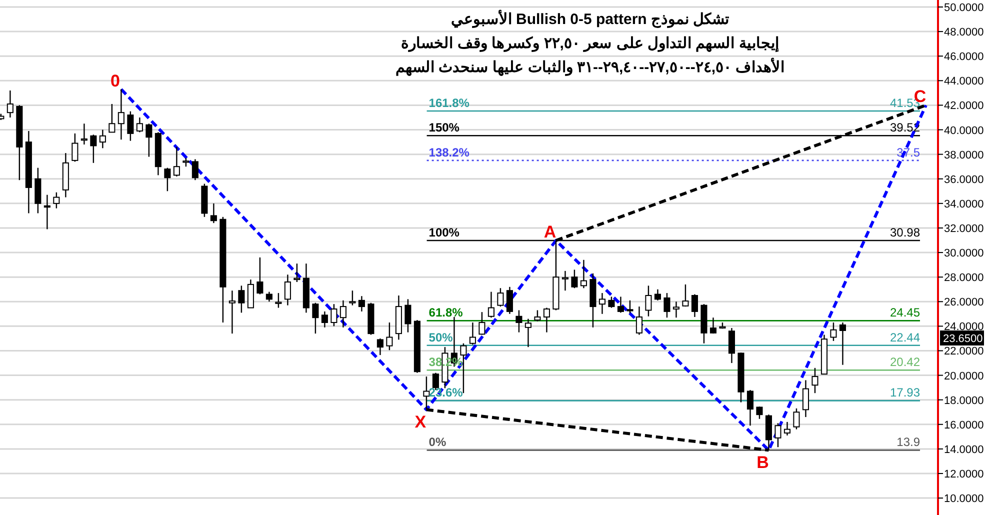 The width and height of the screenshot is (986, 515). What do you see at coordinates (964, 425) in the screenshot?
I see `y-tick-label: 16.0000` at bounding box center [964, 425].